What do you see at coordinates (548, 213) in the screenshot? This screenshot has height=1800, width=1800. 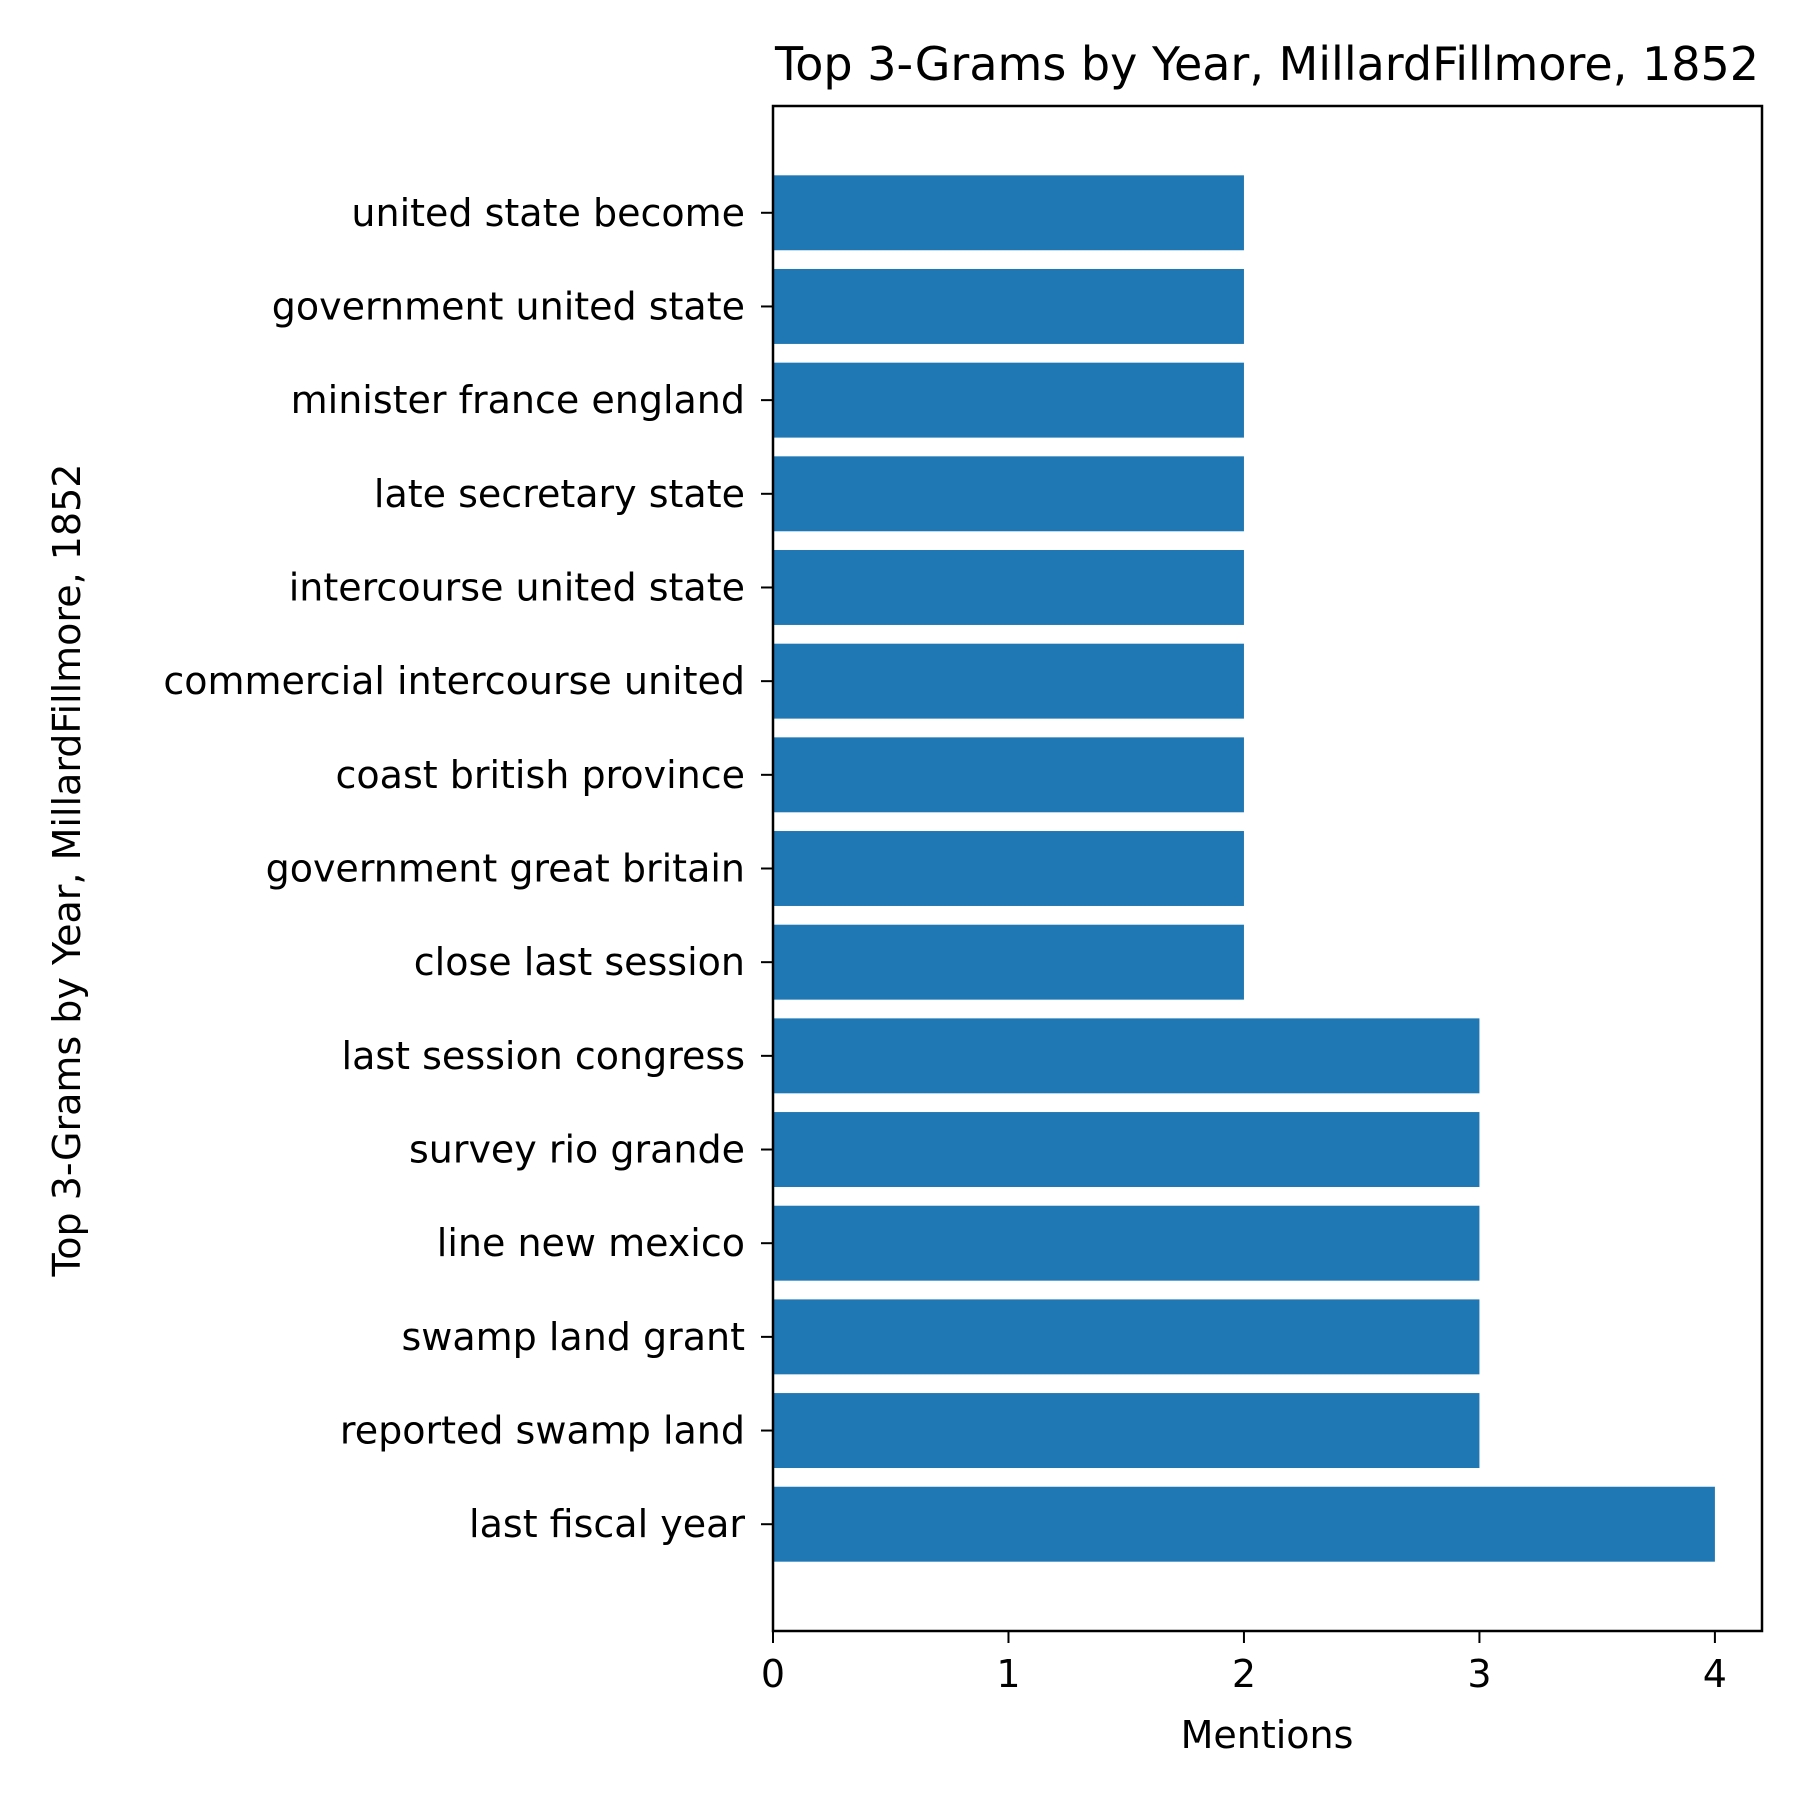 I see `y-tick-label: united state become` at bounding box center [548, 213].